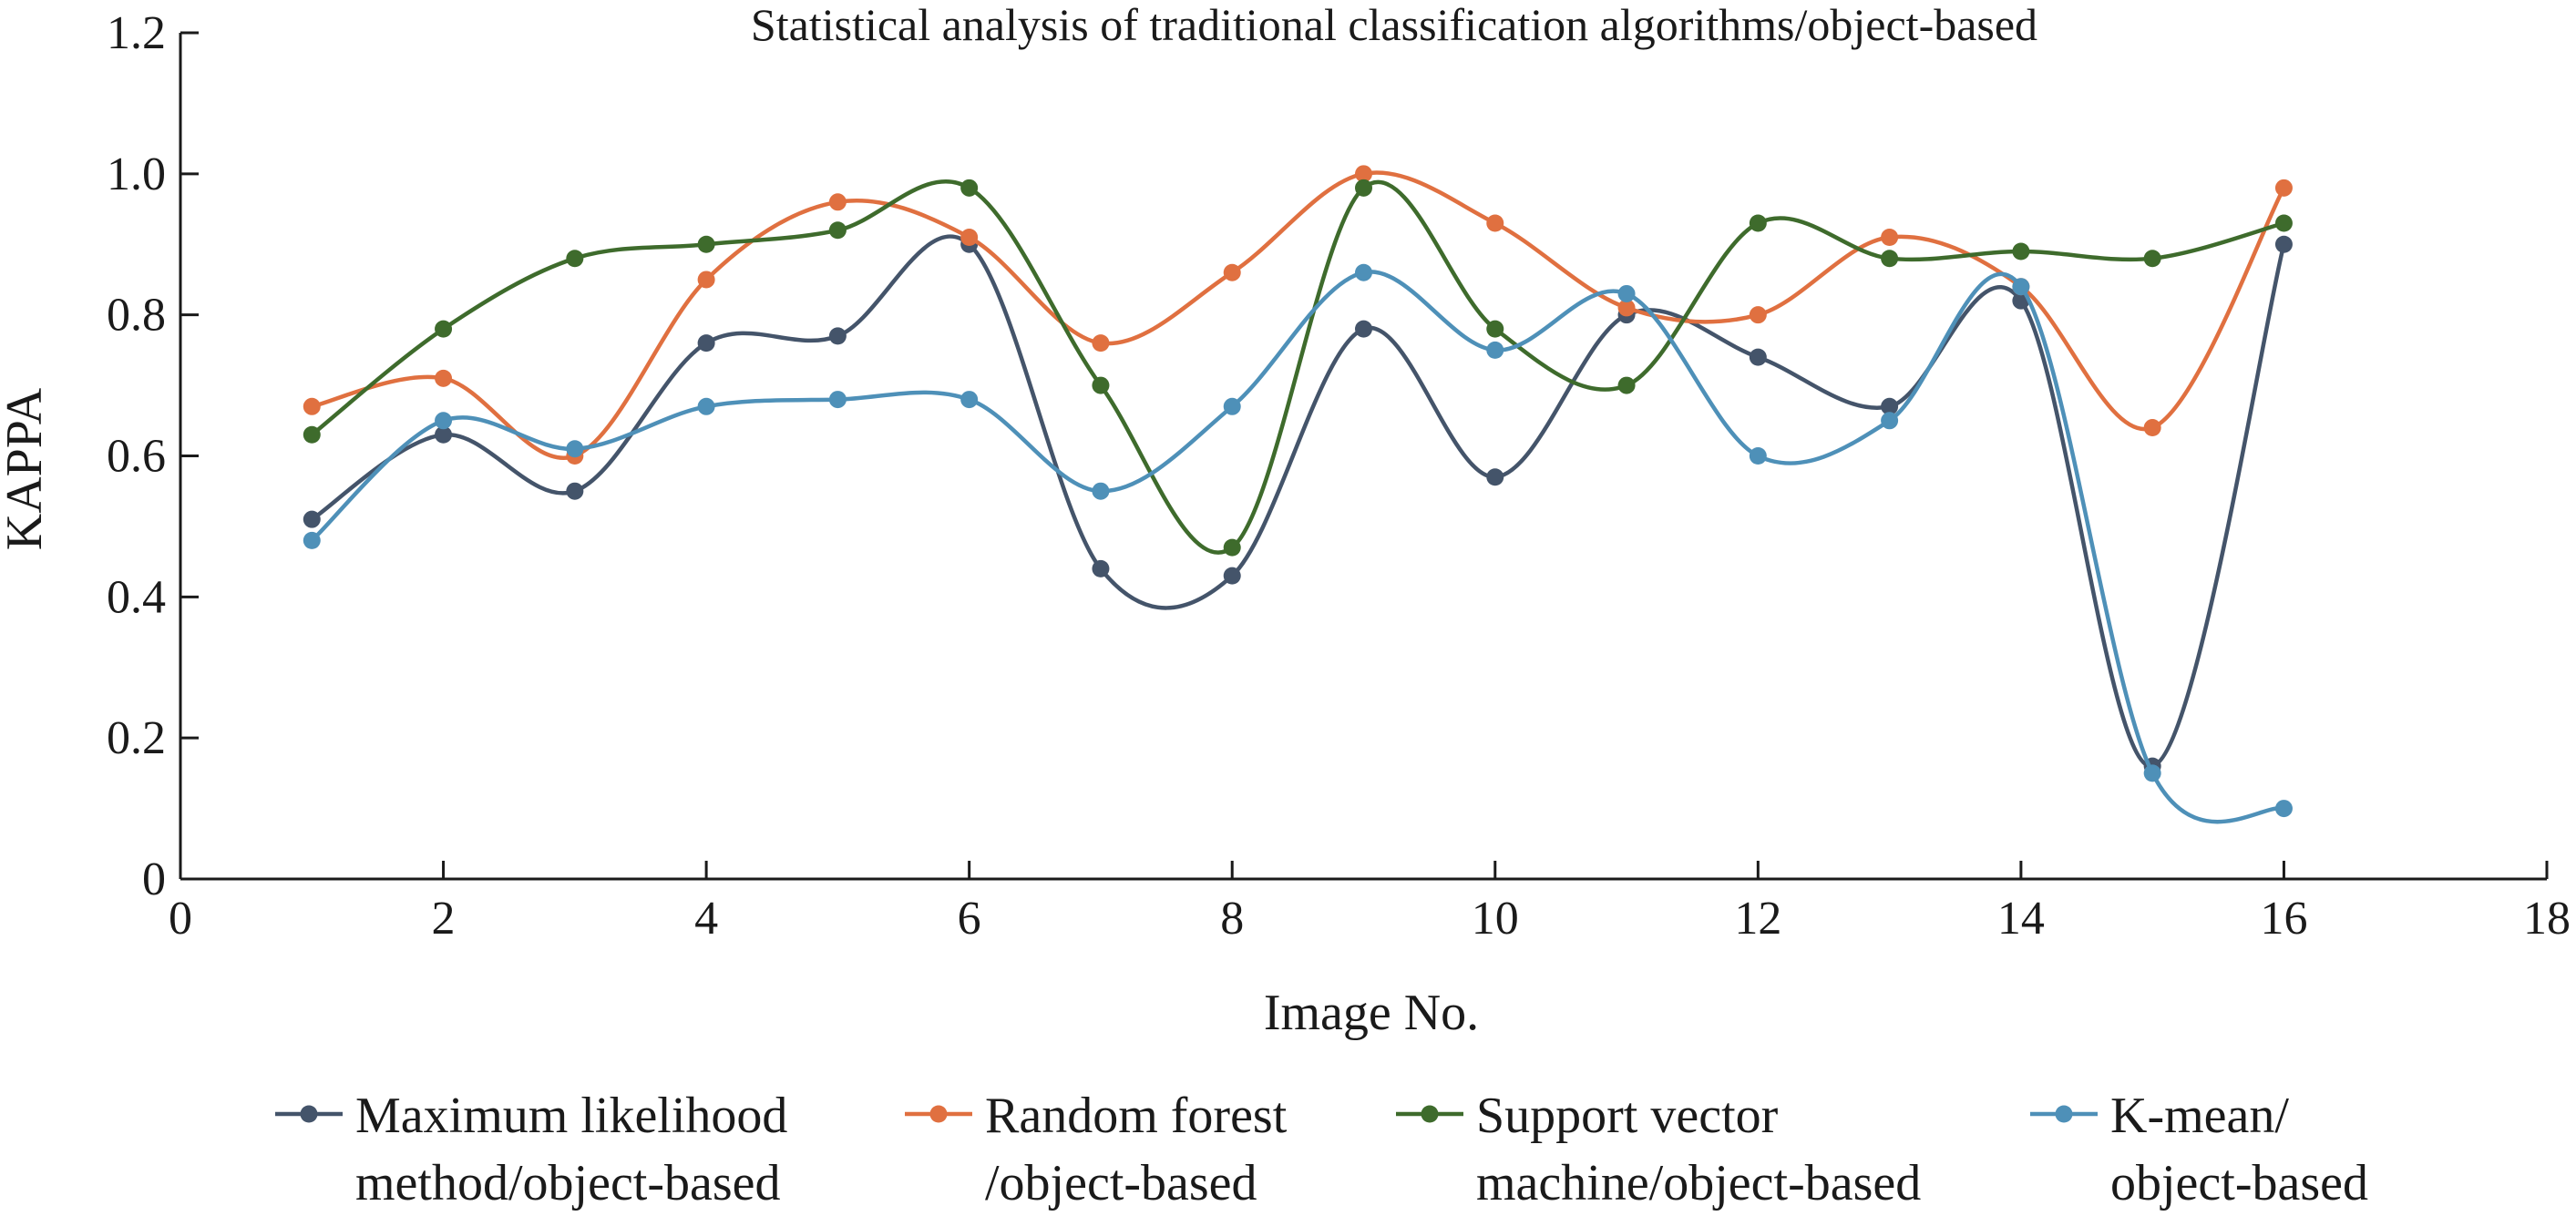  Describe the element at coordinates (970, 919) in the screenshot. I see `x-tick-label: 6` at that location.